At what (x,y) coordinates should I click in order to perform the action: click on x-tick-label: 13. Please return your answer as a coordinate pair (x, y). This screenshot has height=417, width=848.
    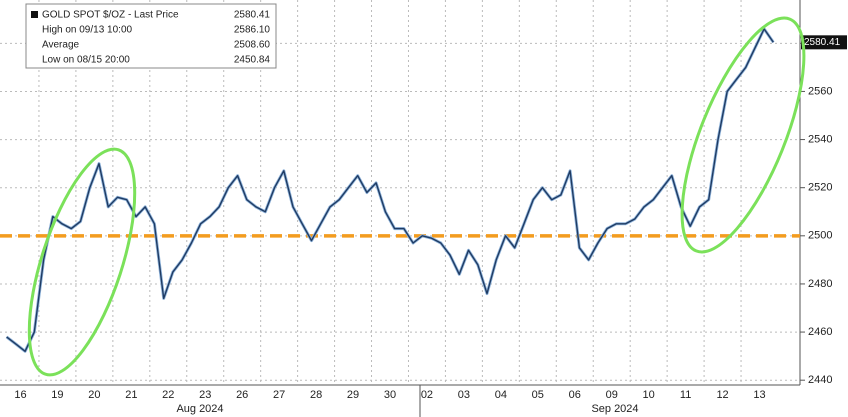
    Looking at the image, I should click on (759, 395).